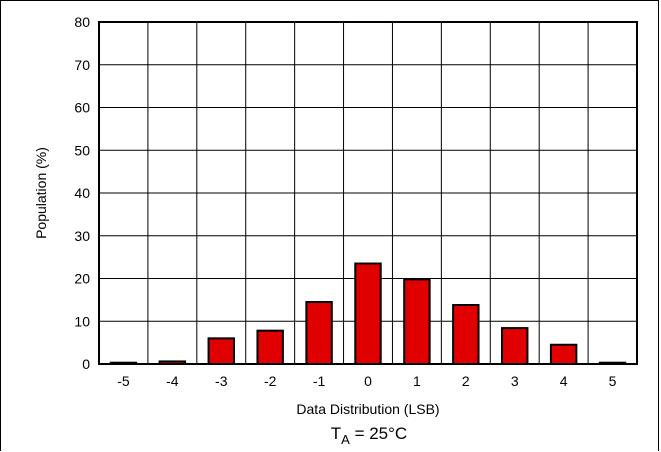 The image size is (661, 452). Describe the element at coordinates (417, 381) in the screenshot. I see `x-tick-label: 1` at that location.